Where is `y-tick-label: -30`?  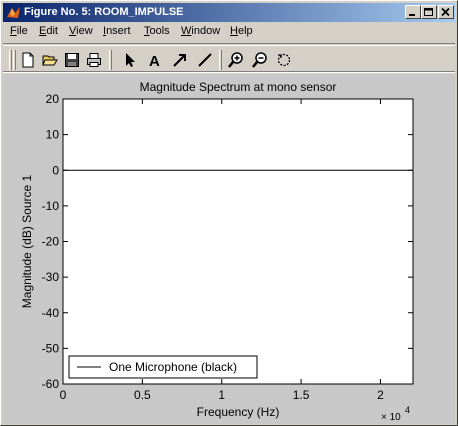
y-tick-label: -30 is located at coordinates (51, 277).